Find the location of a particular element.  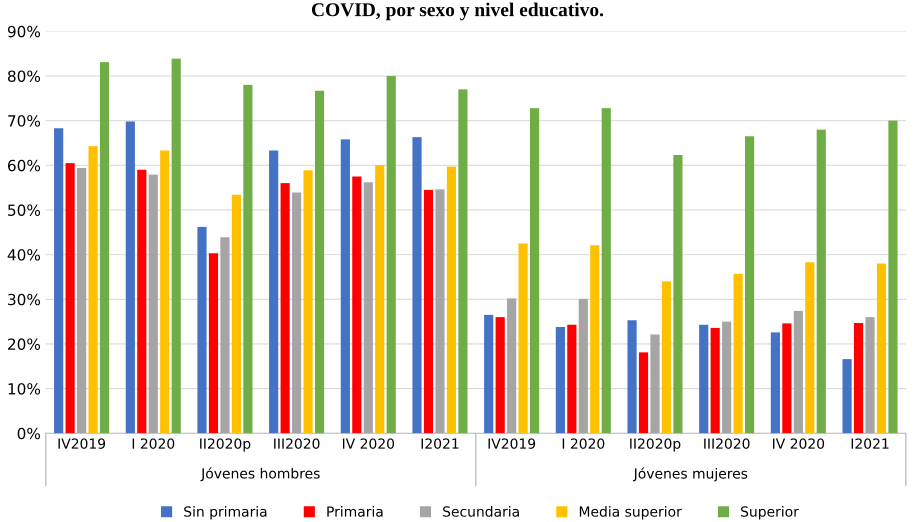

y-tick-label: 30% is located at coordinates (24, 300).